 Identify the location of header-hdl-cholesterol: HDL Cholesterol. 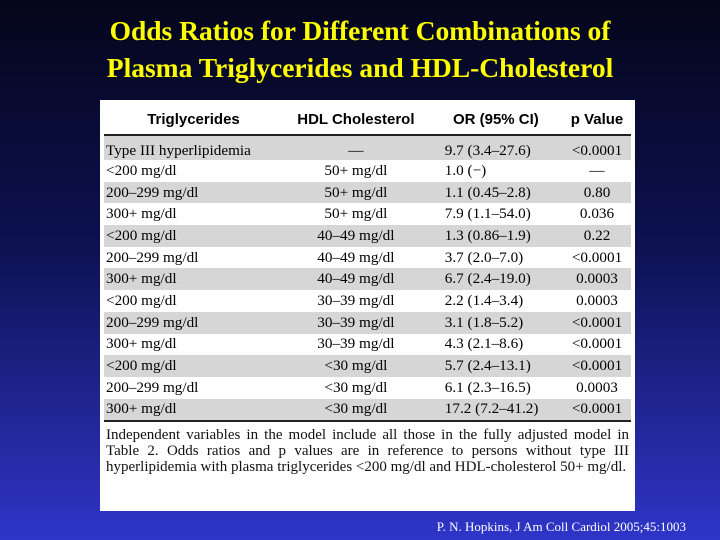
(355, 120).